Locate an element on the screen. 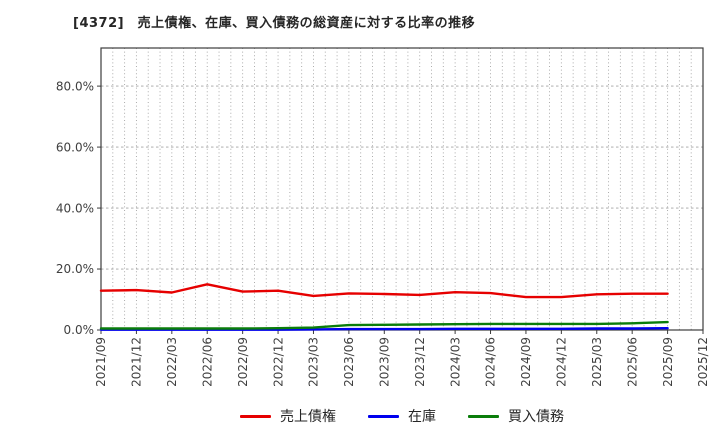  y-tick-label: 40.0% is located at coordinates (75, 208).